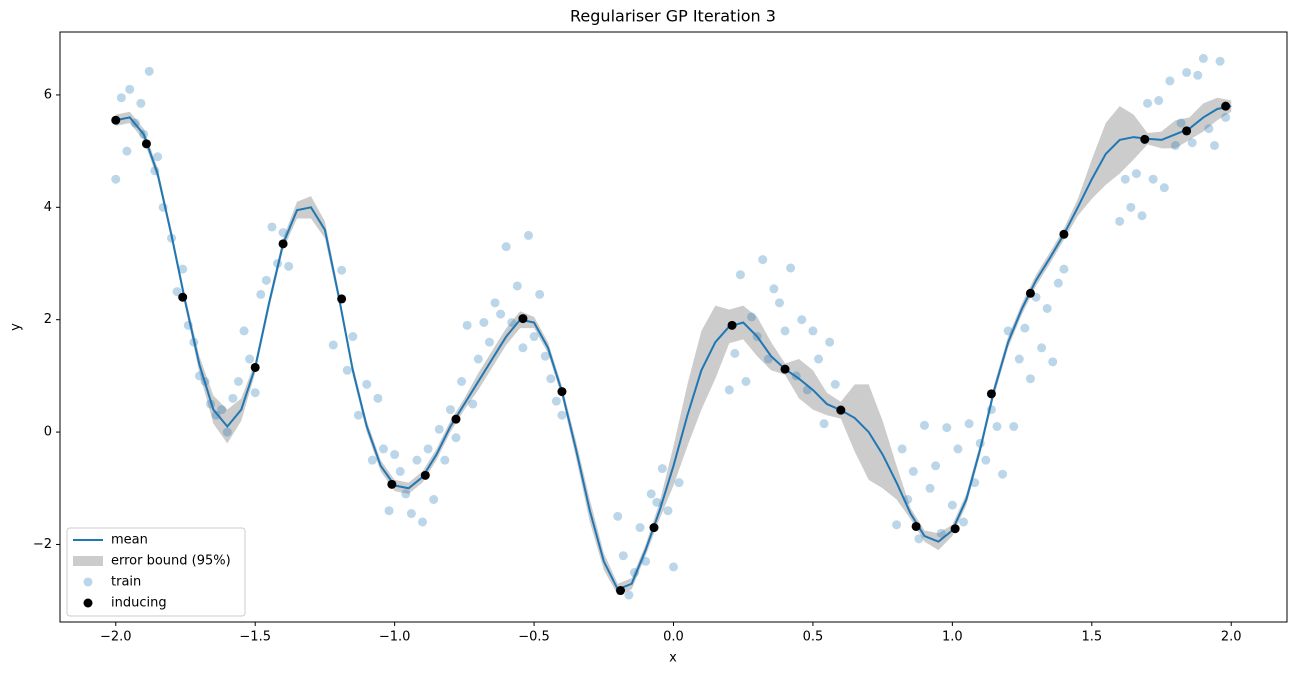  Describe the element at coordinates (673, 658) in the screenshot. I see `x-axis-label: x` at that location.